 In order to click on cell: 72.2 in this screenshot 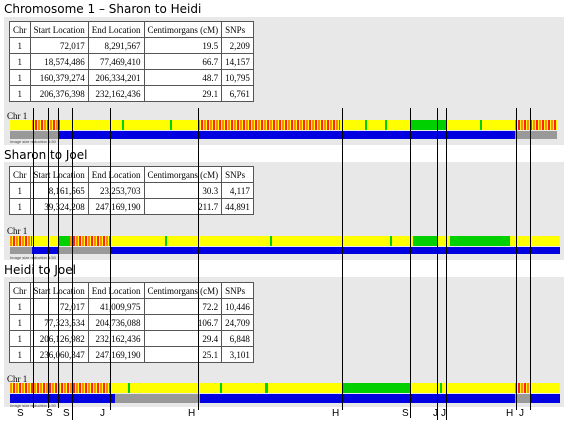, I will do `click(183, 306)`.